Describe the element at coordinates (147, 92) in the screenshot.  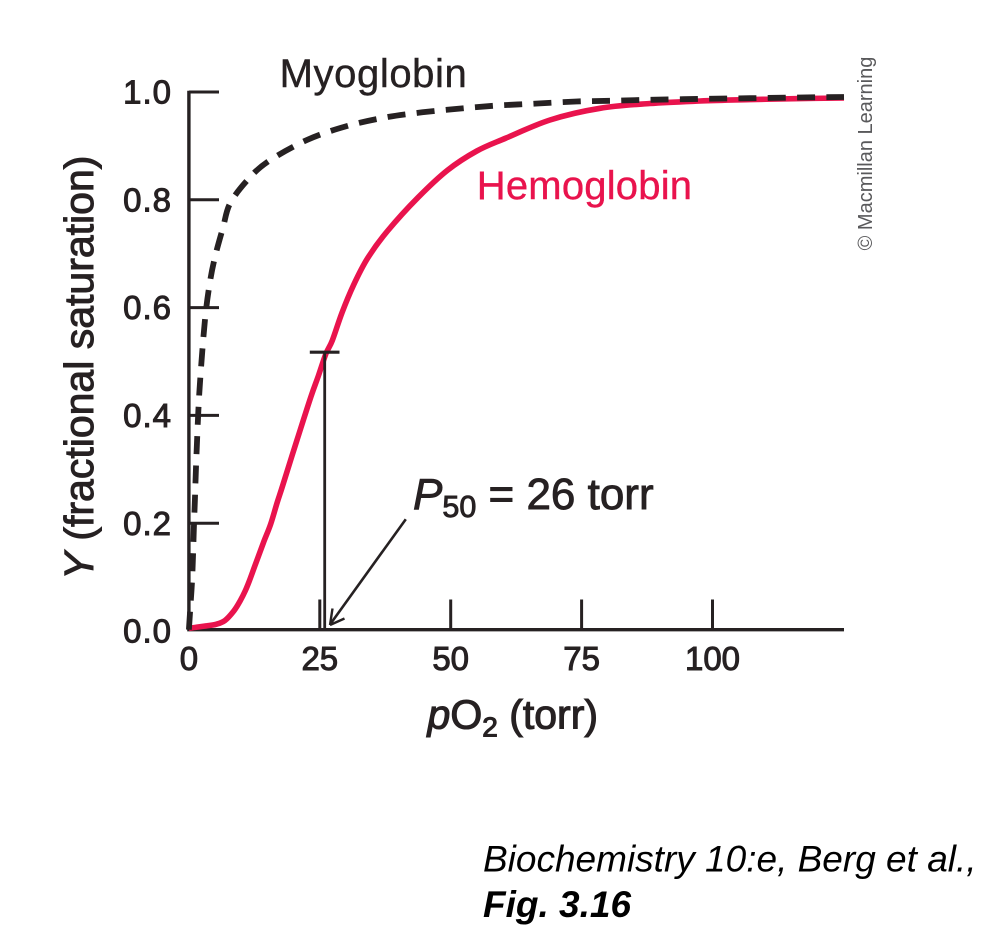
I see `svg-text: 1.0` at that location.